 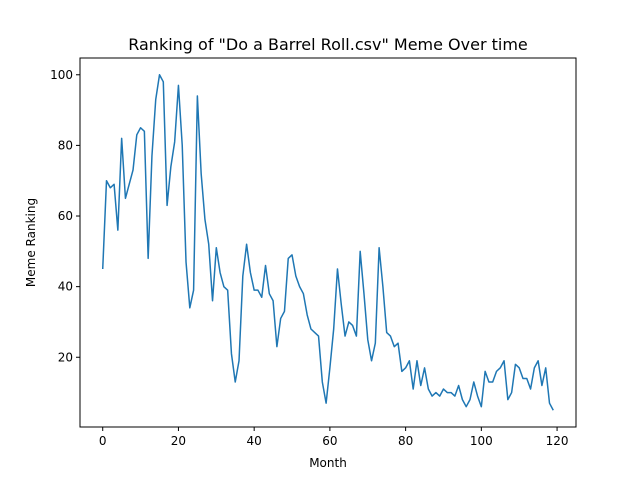 I want to click on y-tick-label: 40, so click(x=65, y=287).